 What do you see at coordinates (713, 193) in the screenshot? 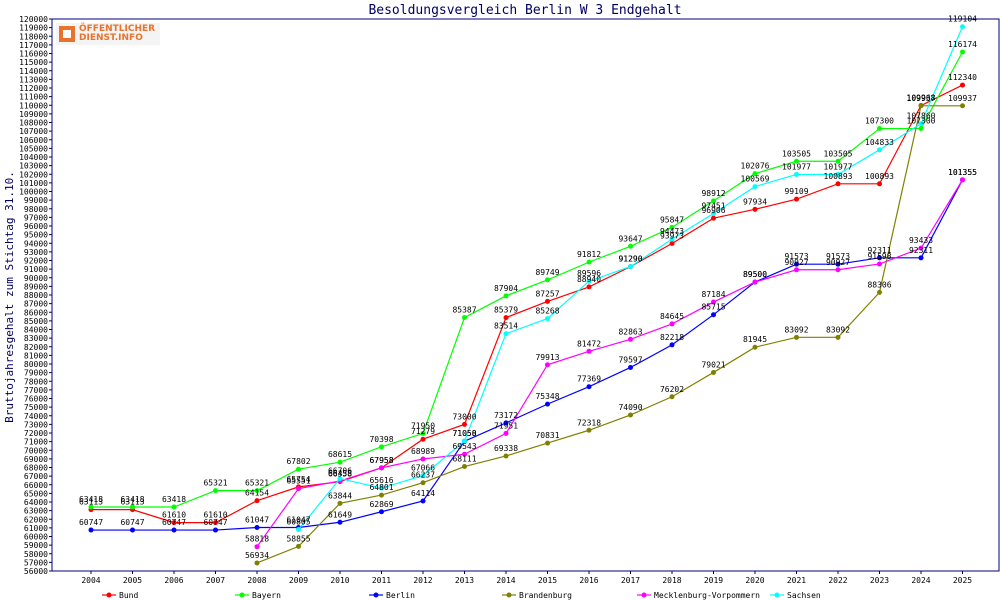
I see `data-label-bayern: 98912` at bounding box center [713, 193].